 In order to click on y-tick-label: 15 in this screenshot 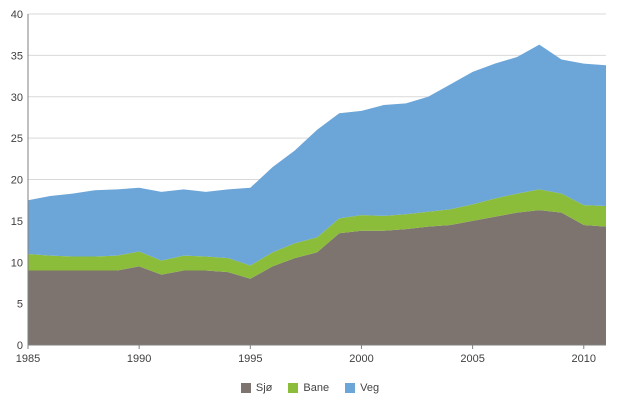, I will do `click(17, 222)`.